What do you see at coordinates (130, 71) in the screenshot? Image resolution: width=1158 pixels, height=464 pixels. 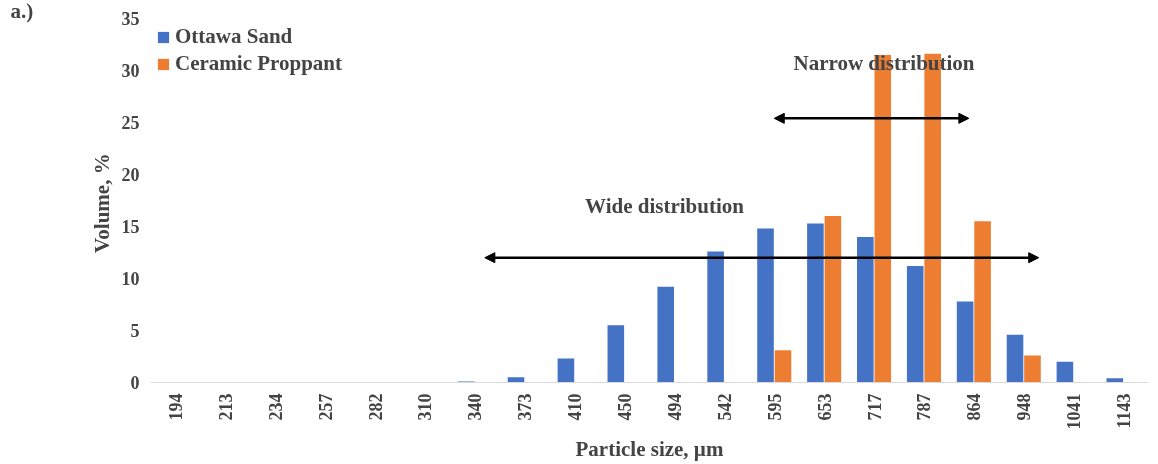 I see `y-tick-label: 30` at bounding box center [130, 71].